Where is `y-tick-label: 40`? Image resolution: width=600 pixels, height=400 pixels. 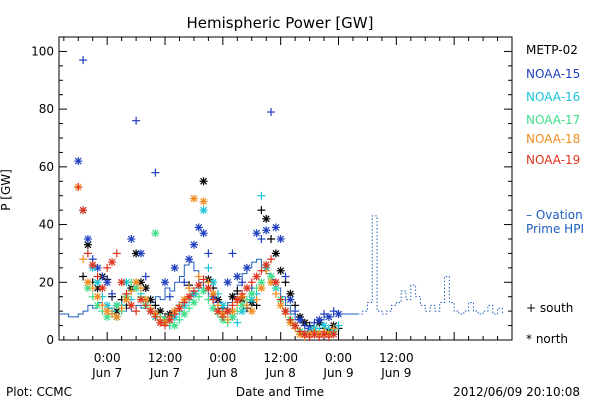 y-tick-label: 40 is located at coordinates (46, 225).